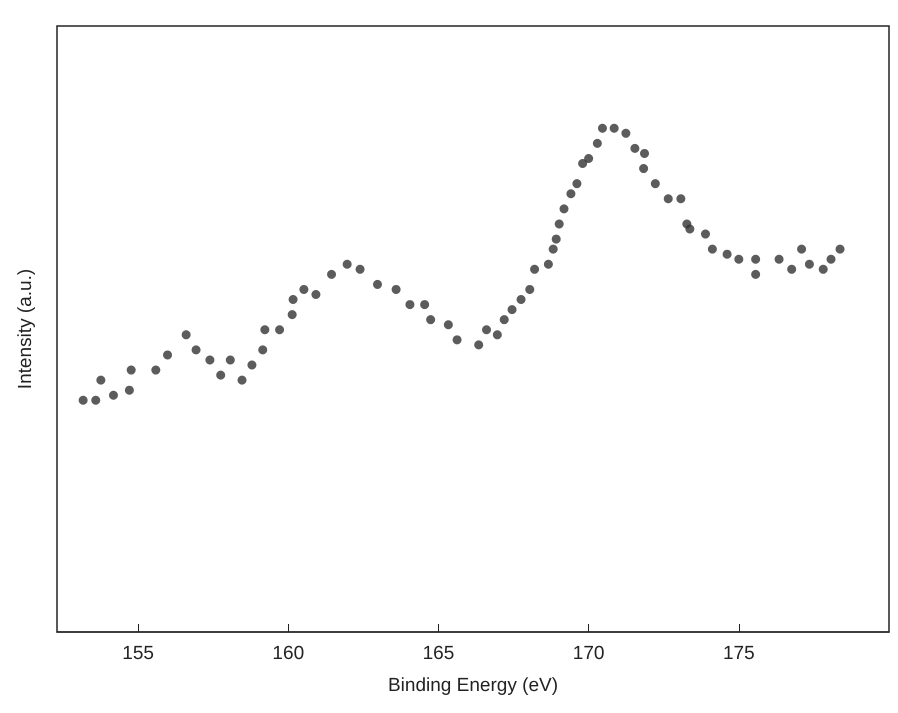 Image resolution: width=898 pixels, height=713 pixels. What do you see at coordinates (288, 653) in the screenshot?
I see `x-tick-label: 160` at bounding box center [288, 653].